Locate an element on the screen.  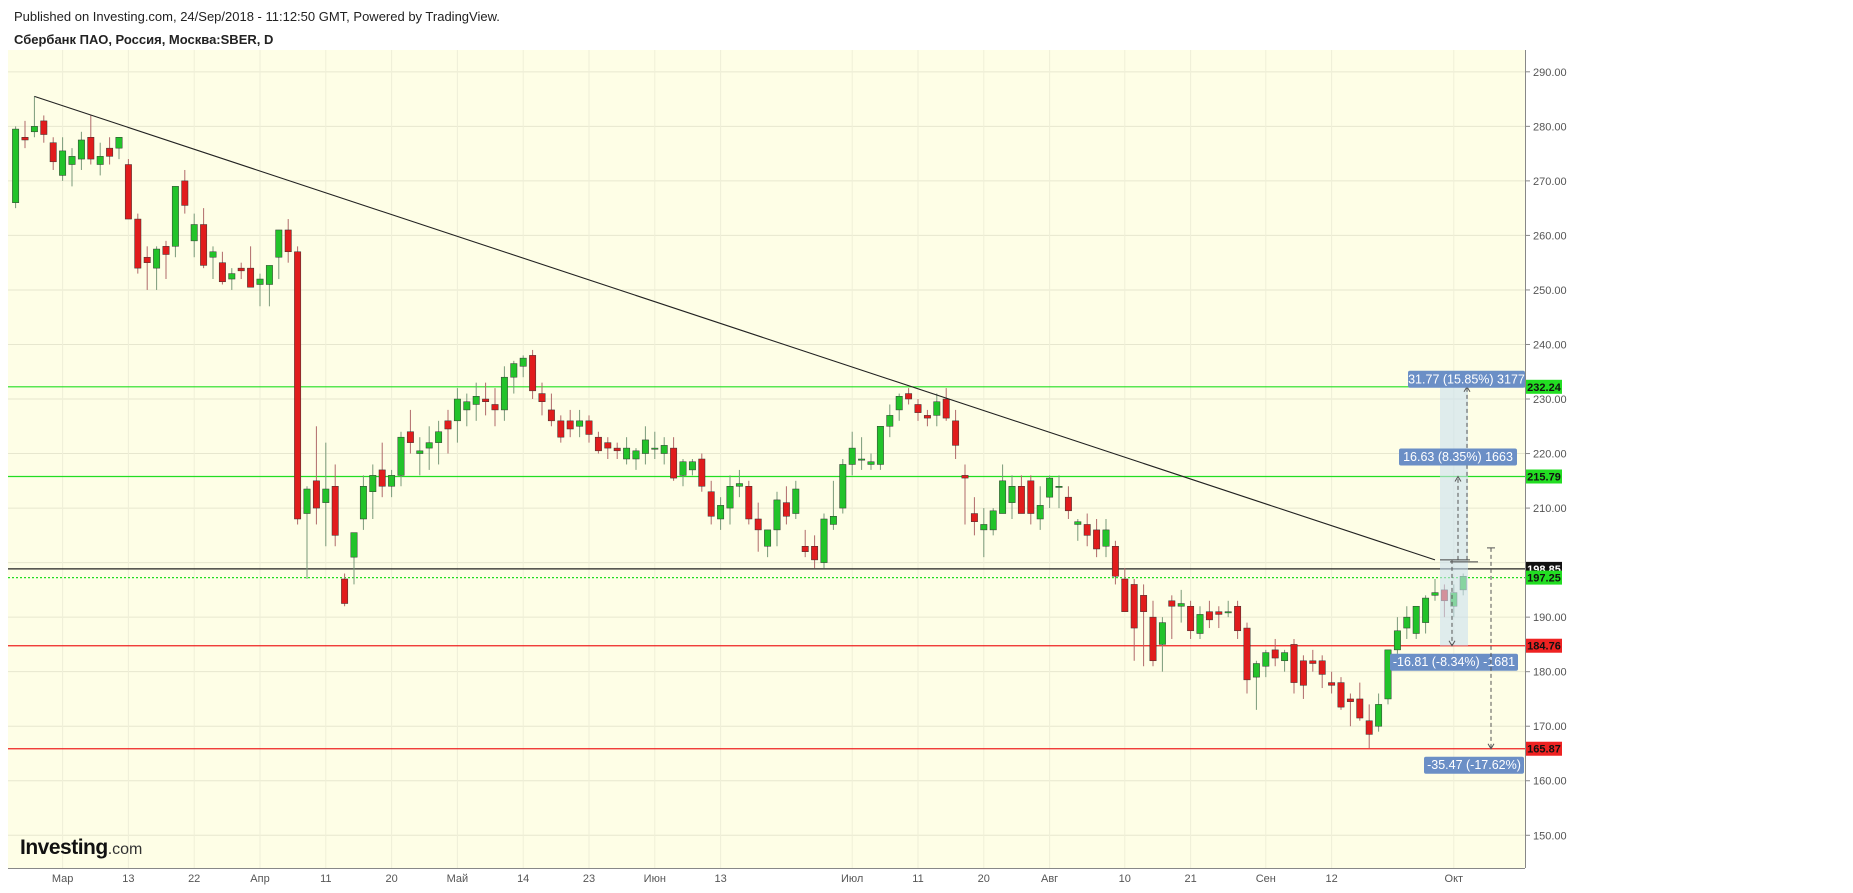
x-tick-label: Сен is located at coordinates (1266, 879).